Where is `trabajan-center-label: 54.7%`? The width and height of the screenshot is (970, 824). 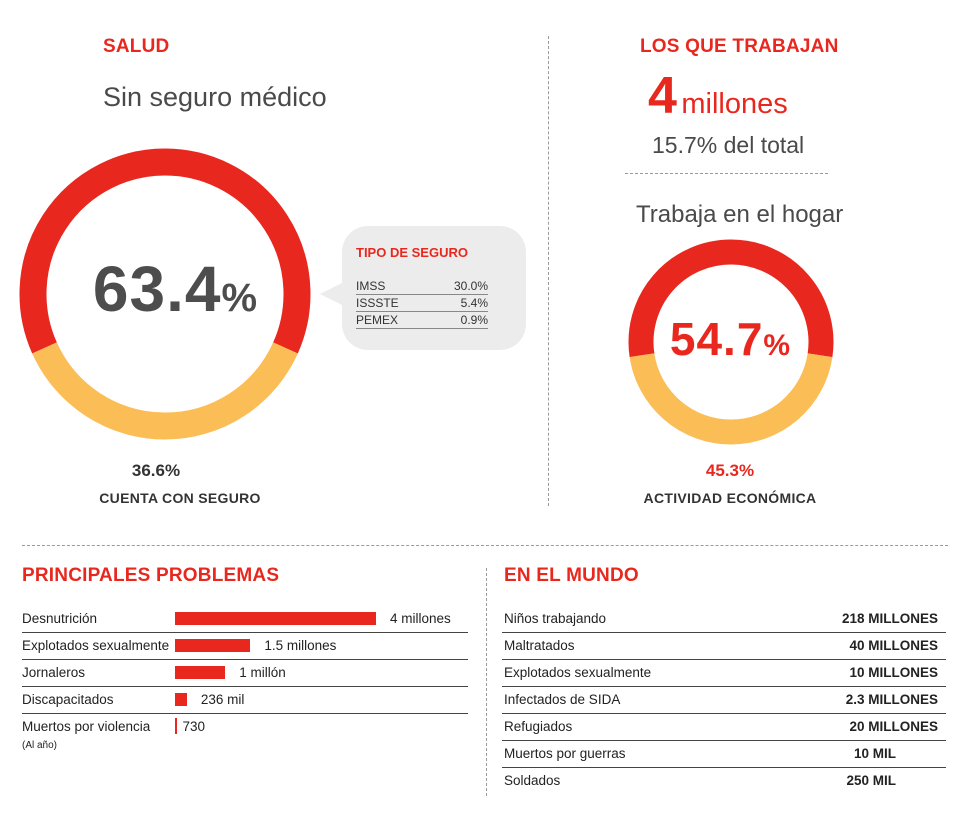 trabajan-center-label: 54.7% is located at coordinates (730, 339).